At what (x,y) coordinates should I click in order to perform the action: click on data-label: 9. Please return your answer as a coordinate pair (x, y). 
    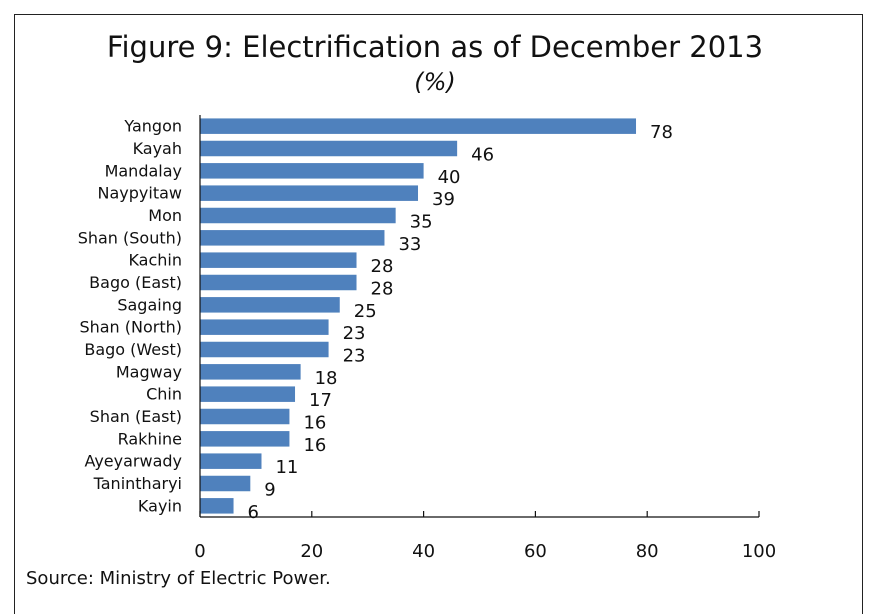
    Looking at the image, I should click on (269, 490).